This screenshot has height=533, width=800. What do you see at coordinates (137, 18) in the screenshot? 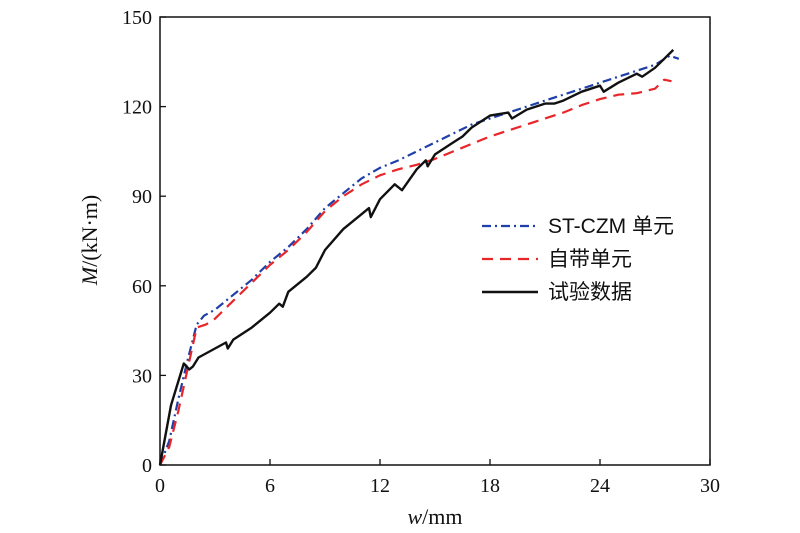
I see `y-tick-label-150: 150` at bounding box center [137, 18].